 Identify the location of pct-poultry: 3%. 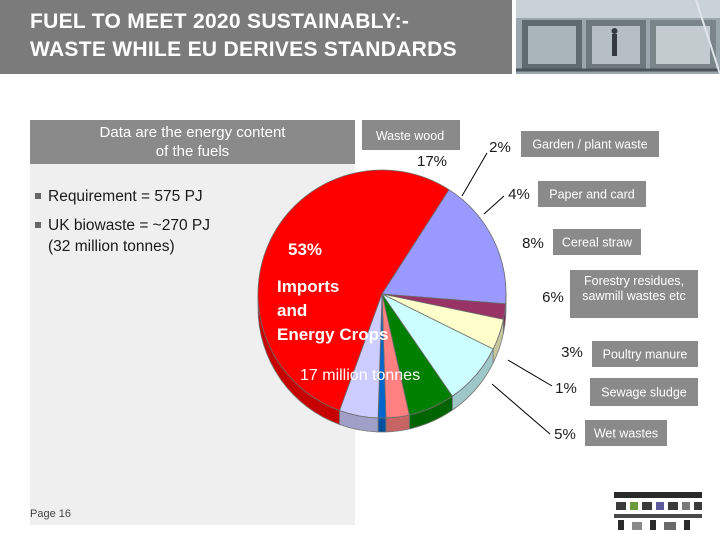
(572, 352).